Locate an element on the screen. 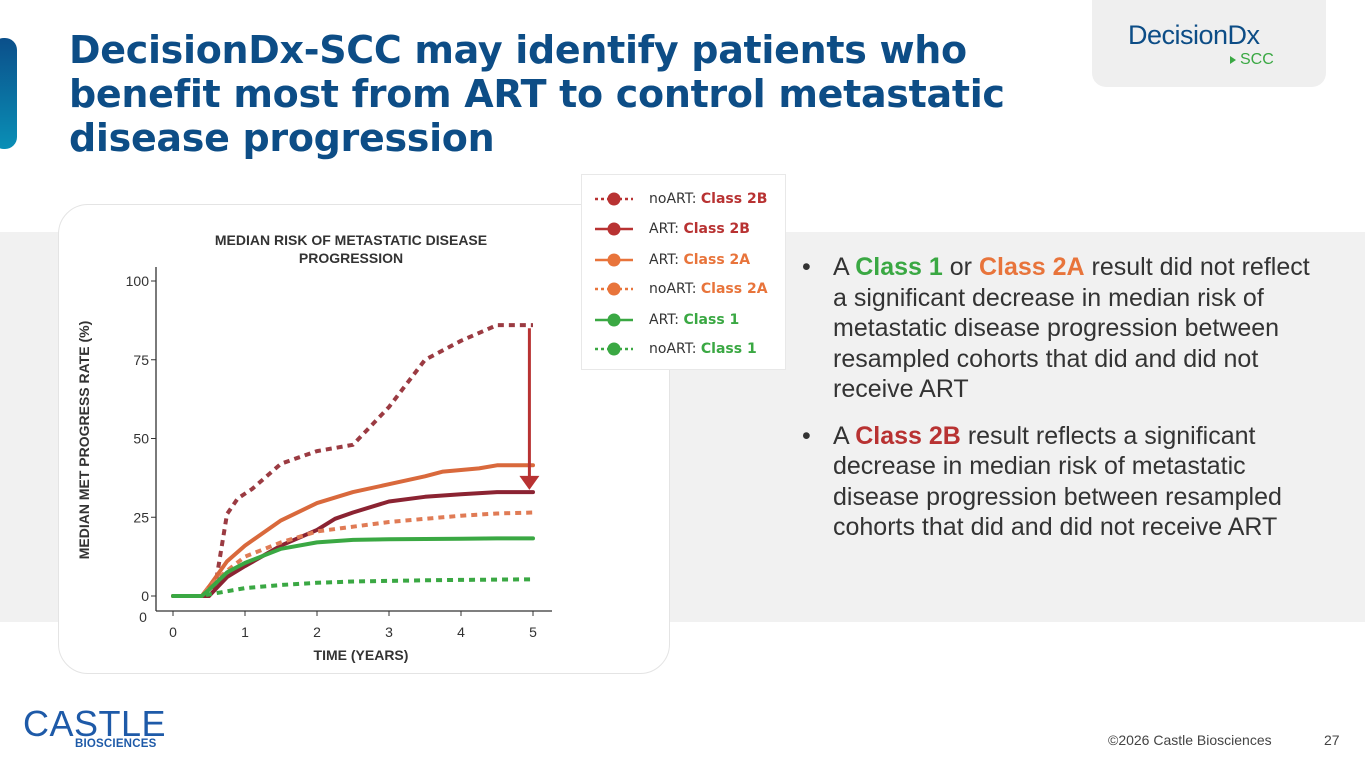  legend-label: noART: Class 2B is located at coordinates (708, 199).